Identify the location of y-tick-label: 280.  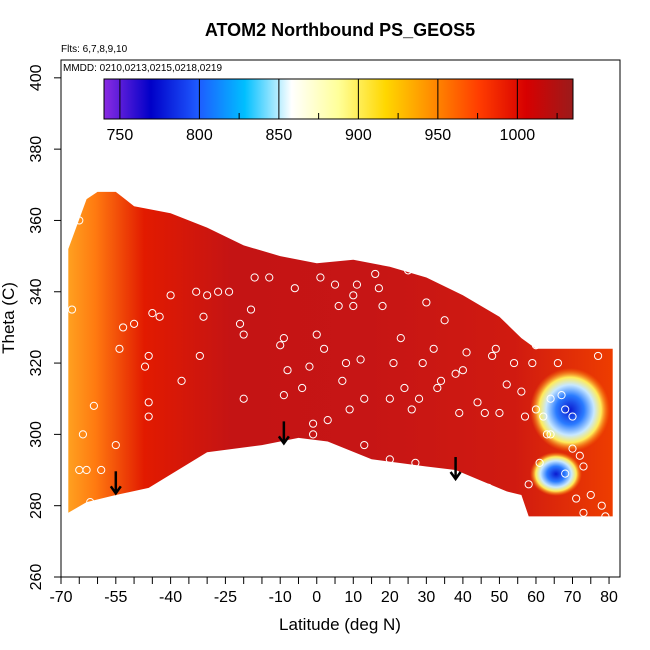
(36, 505).